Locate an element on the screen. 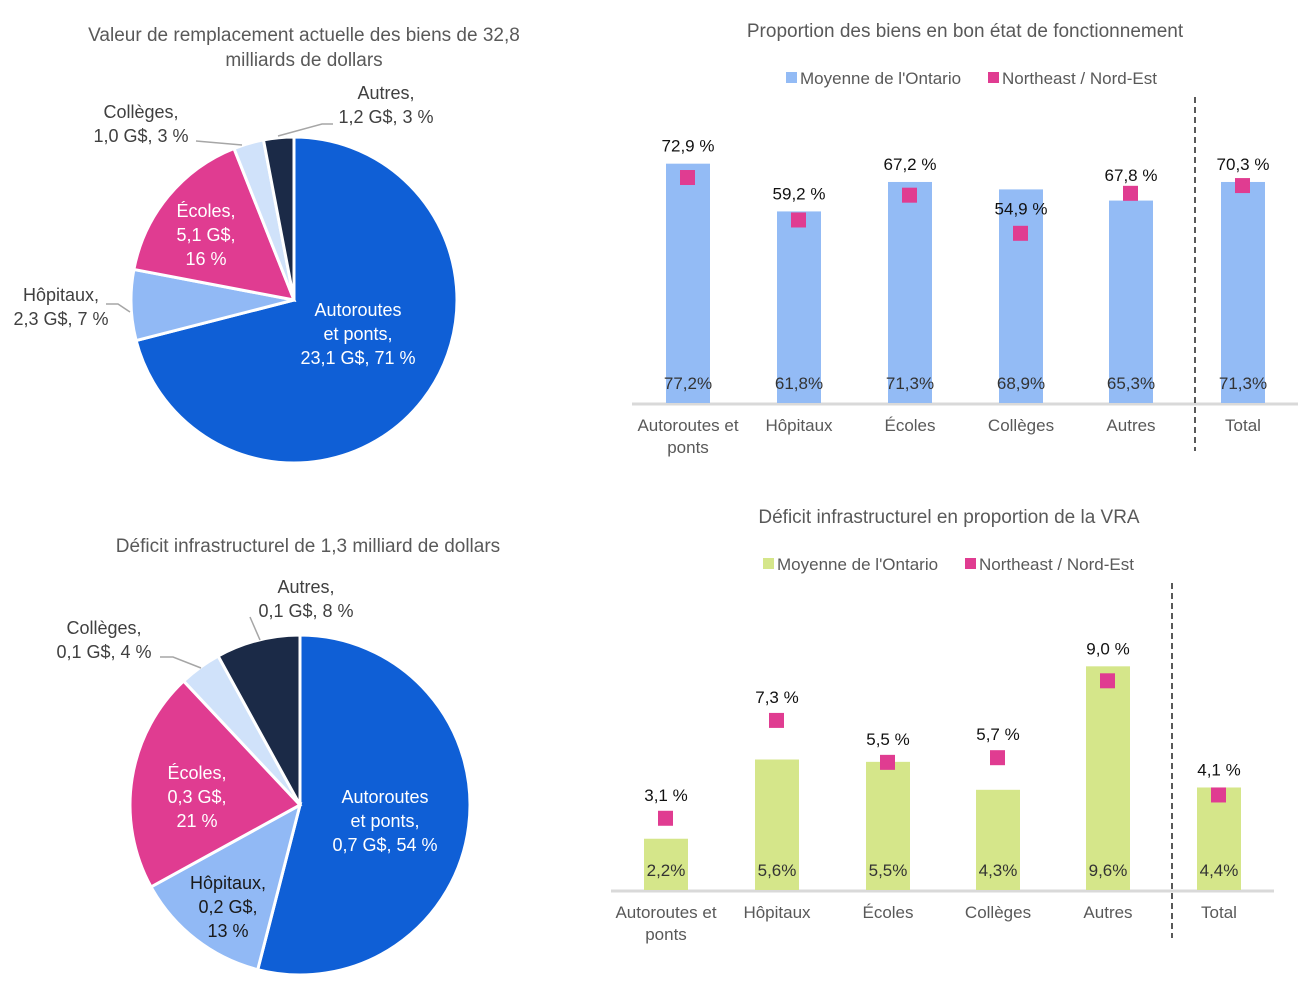 Image resolution: width=1300 pixels, height=987 pixels. legend-swatch-ontario is located at coordinates (791, 77).